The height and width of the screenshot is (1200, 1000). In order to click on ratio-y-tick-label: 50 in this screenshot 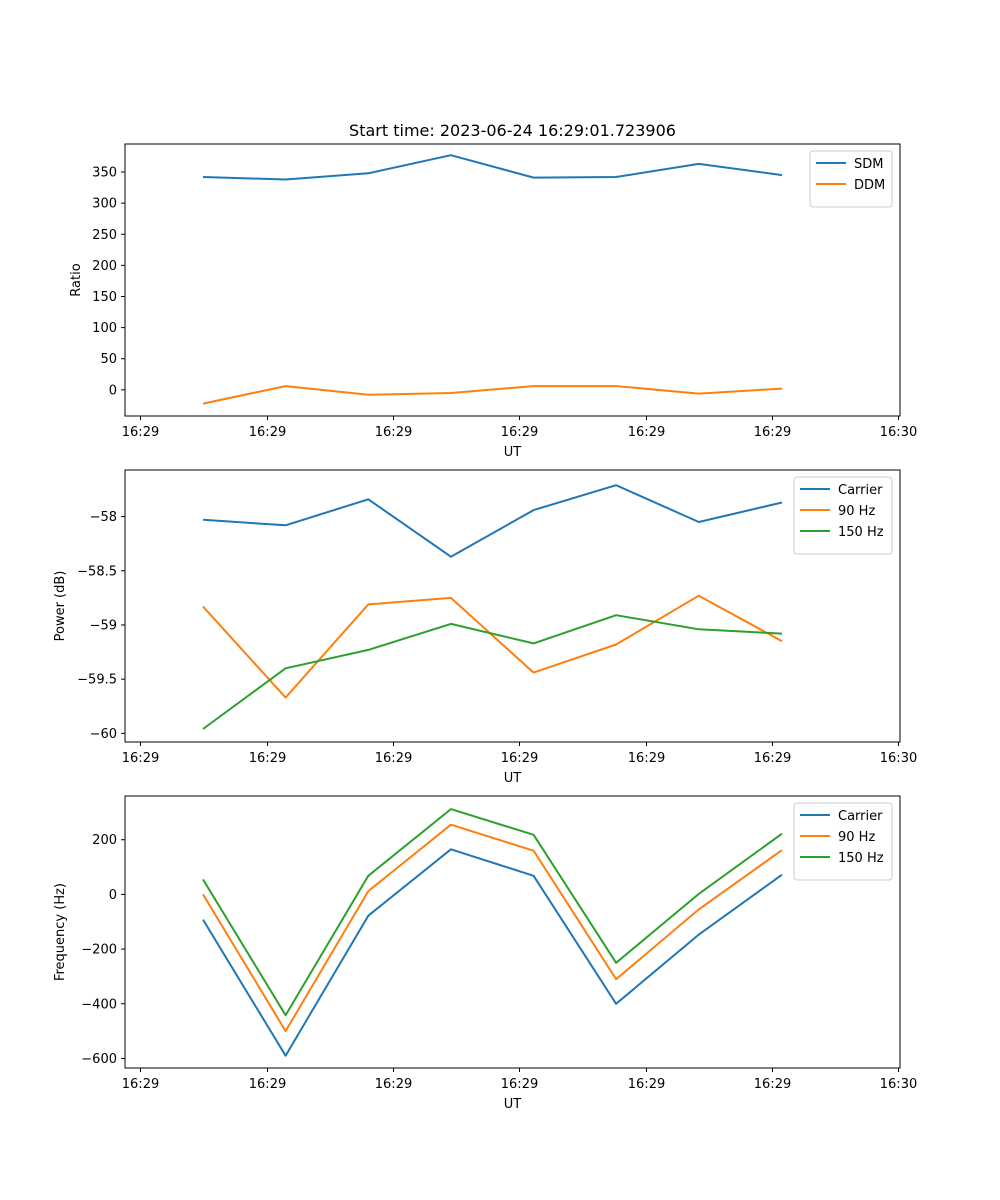, I will do `click(108, 359)`.